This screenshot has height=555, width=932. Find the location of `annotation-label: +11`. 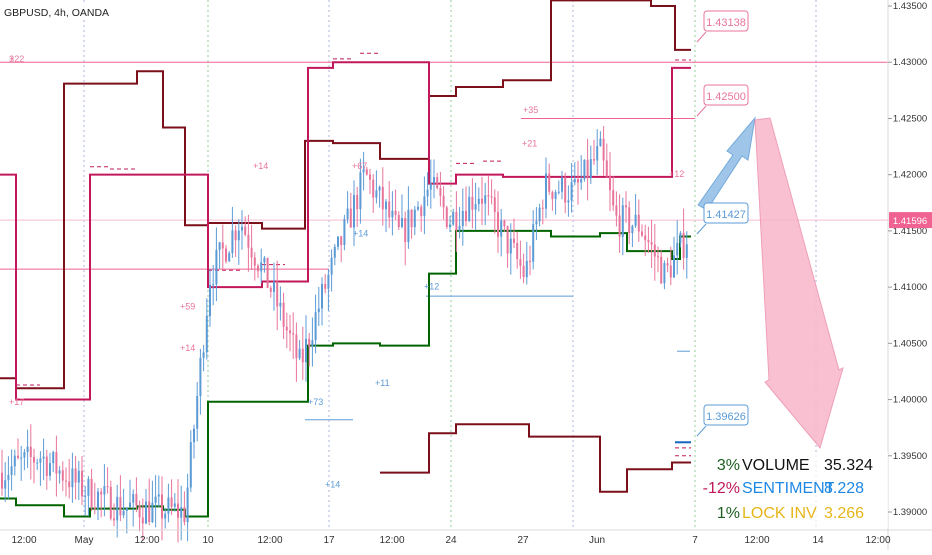

annotation-label: +11 is located at coordinates (382, 383).